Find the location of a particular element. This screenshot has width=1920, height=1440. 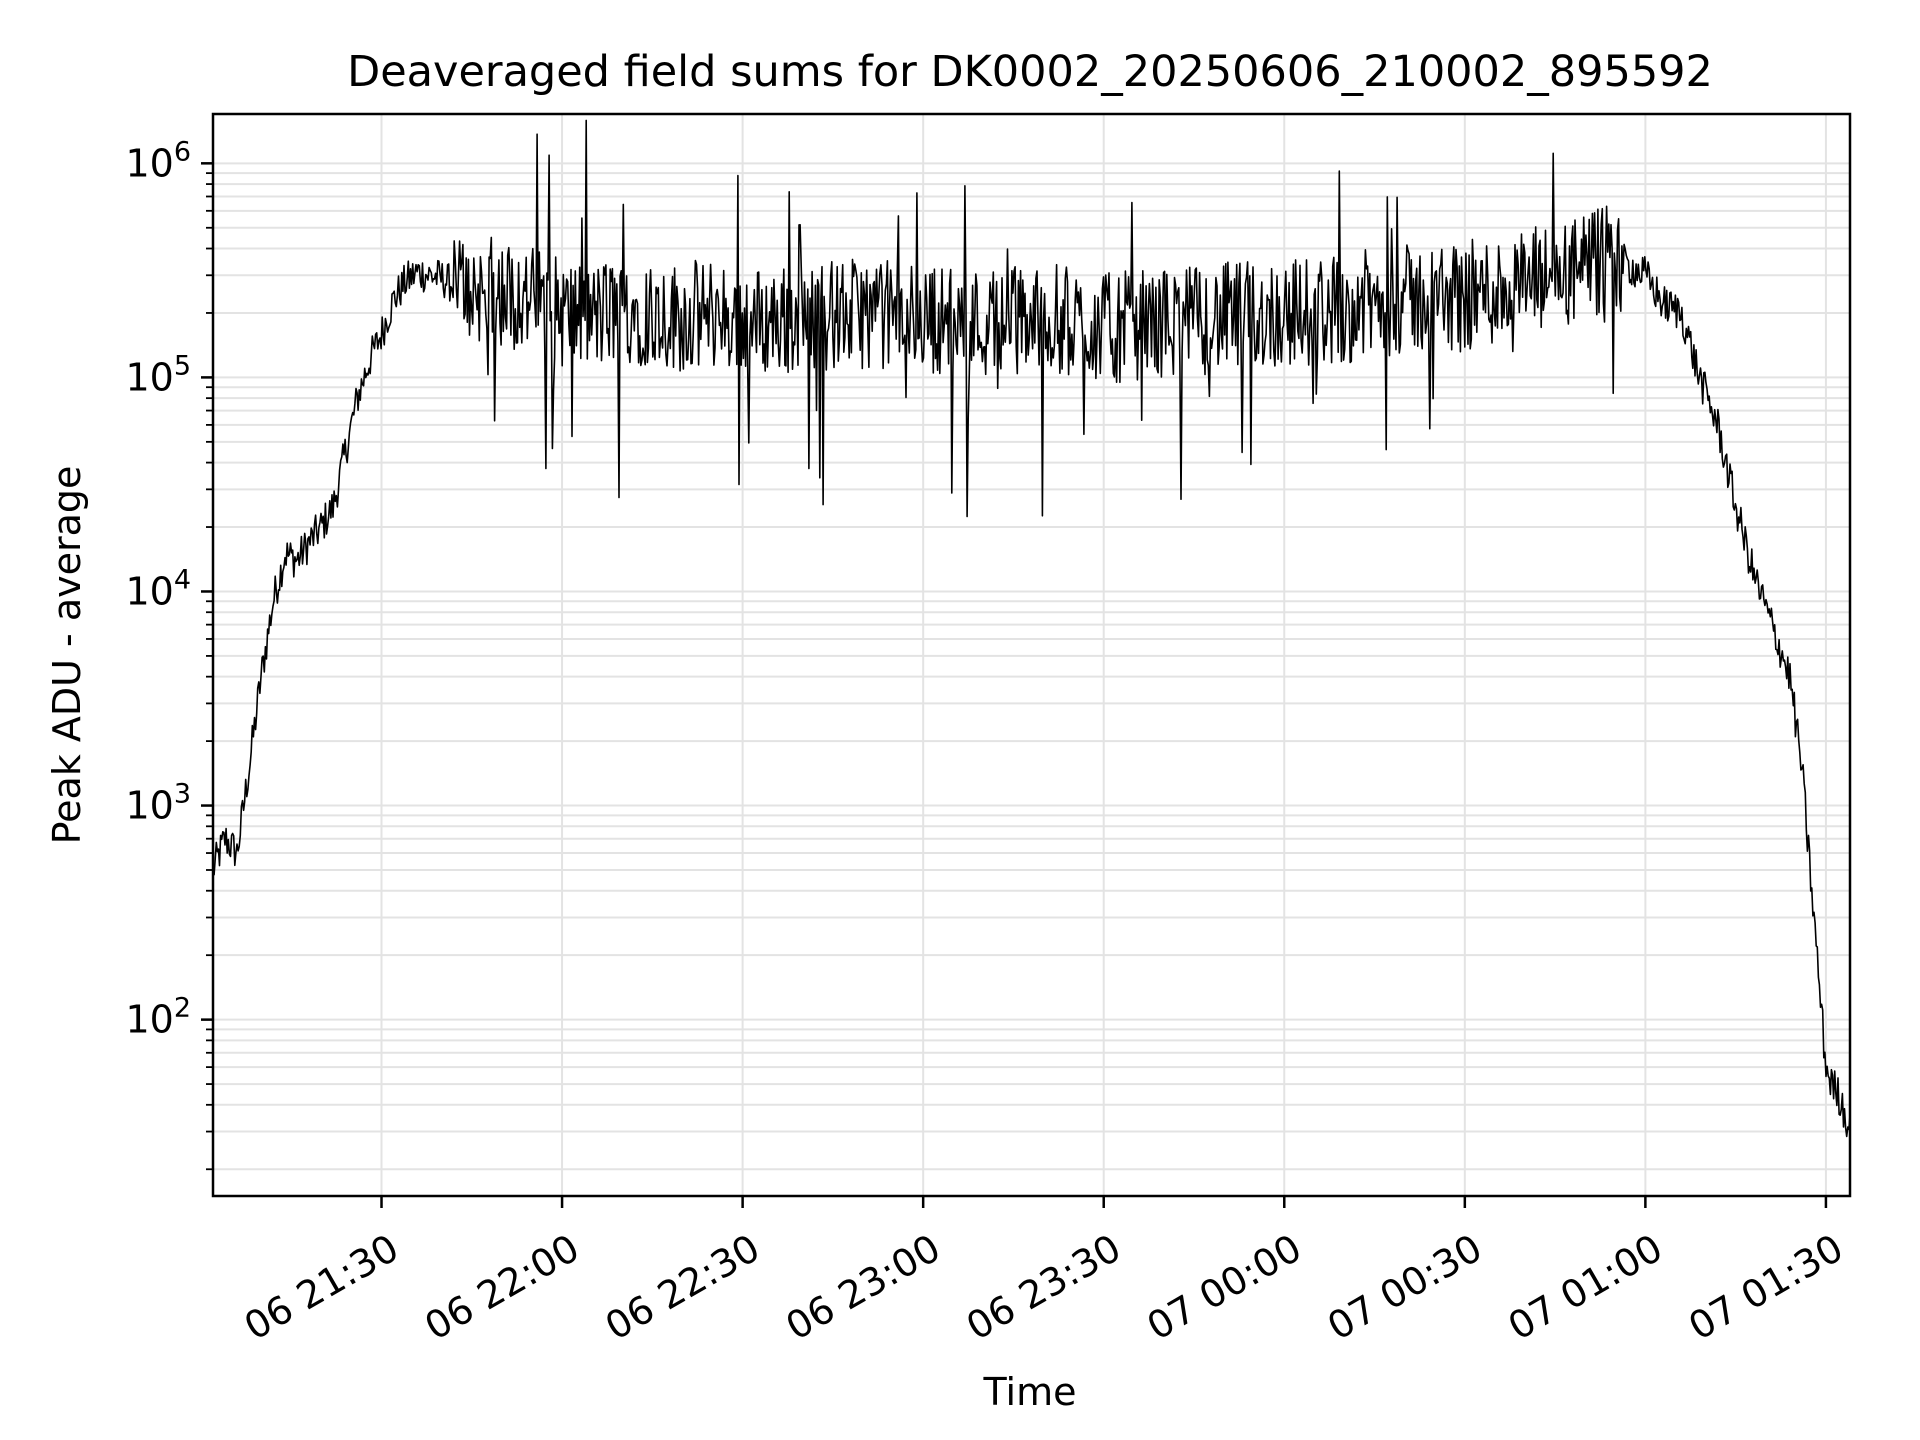

y-tick-label: 106 is located at coordinates (158, 160).